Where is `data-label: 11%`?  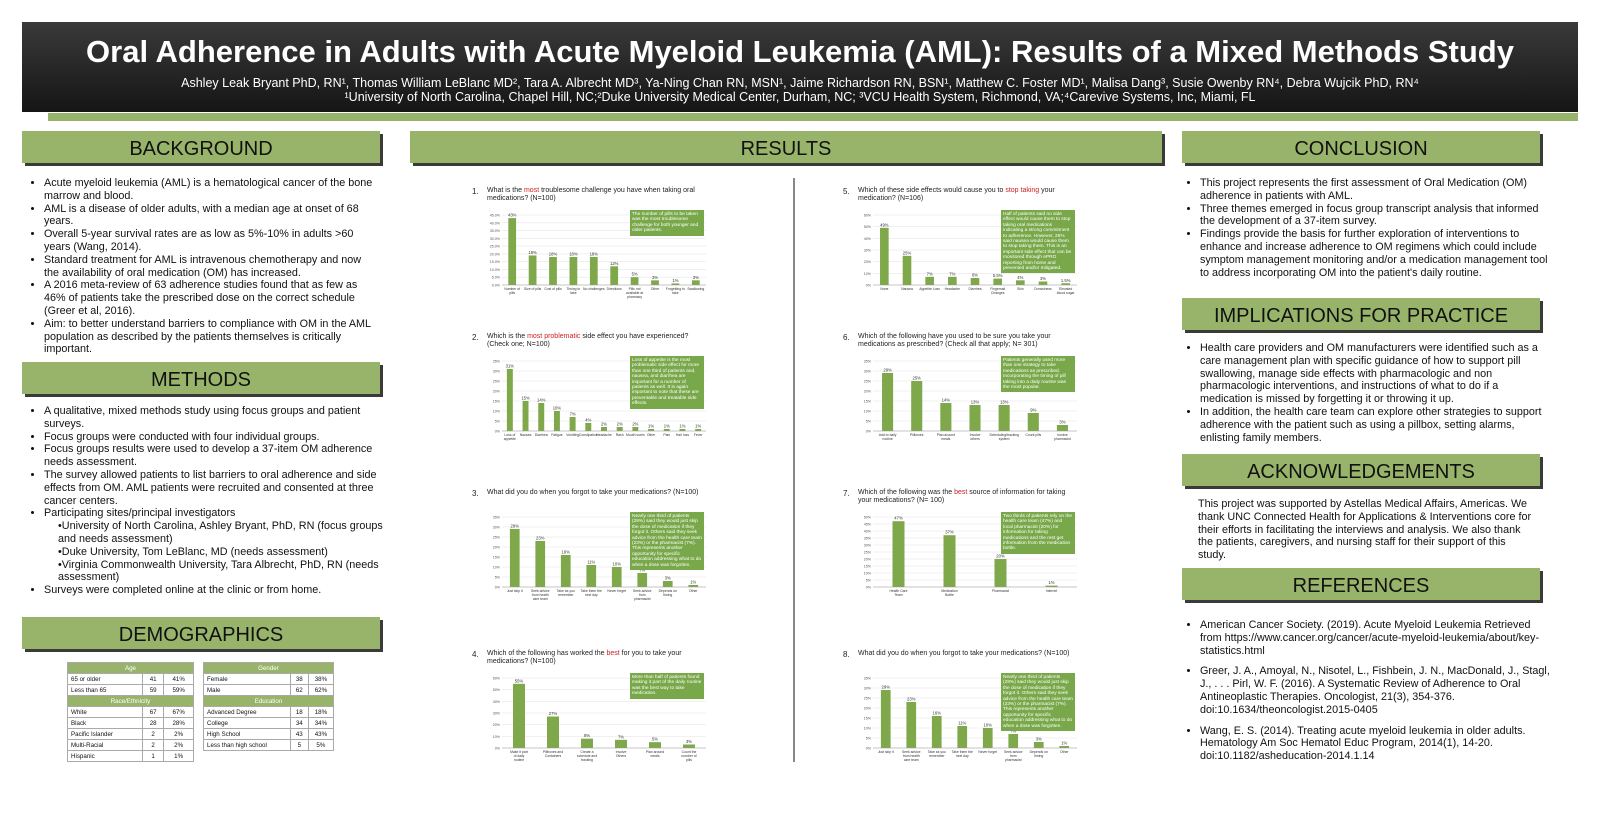
data-label: 11% is located at coordinates (962, 723).